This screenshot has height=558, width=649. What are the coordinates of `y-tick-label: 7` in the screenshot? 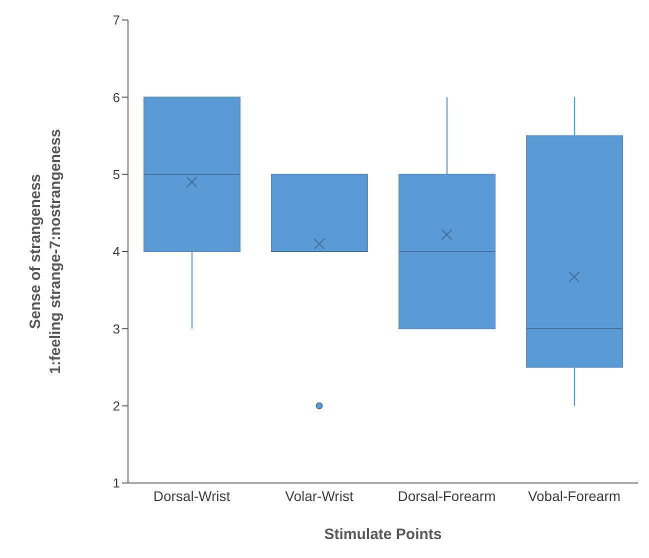 It's located at (116, 20).